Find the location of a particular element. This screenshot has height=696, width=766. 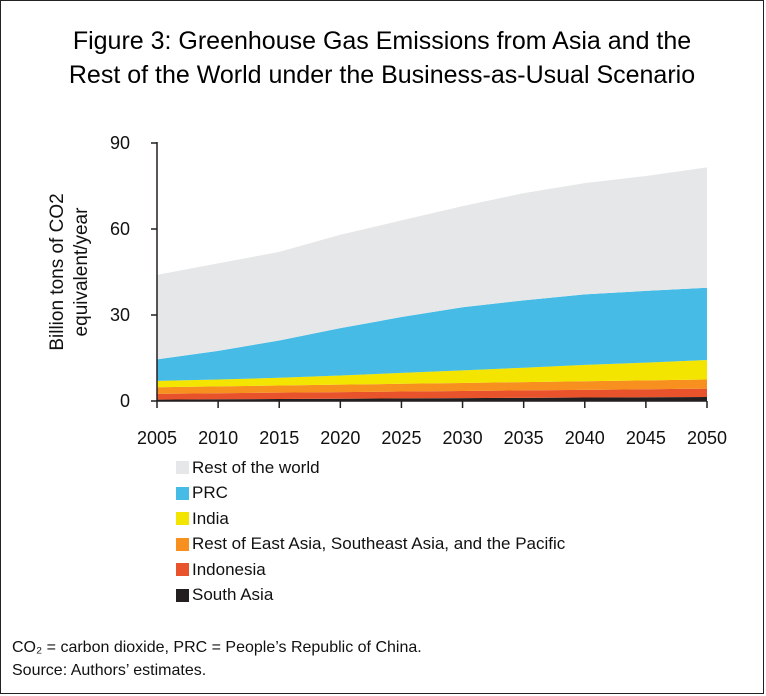

area-india is located at coordinates (432, 374).